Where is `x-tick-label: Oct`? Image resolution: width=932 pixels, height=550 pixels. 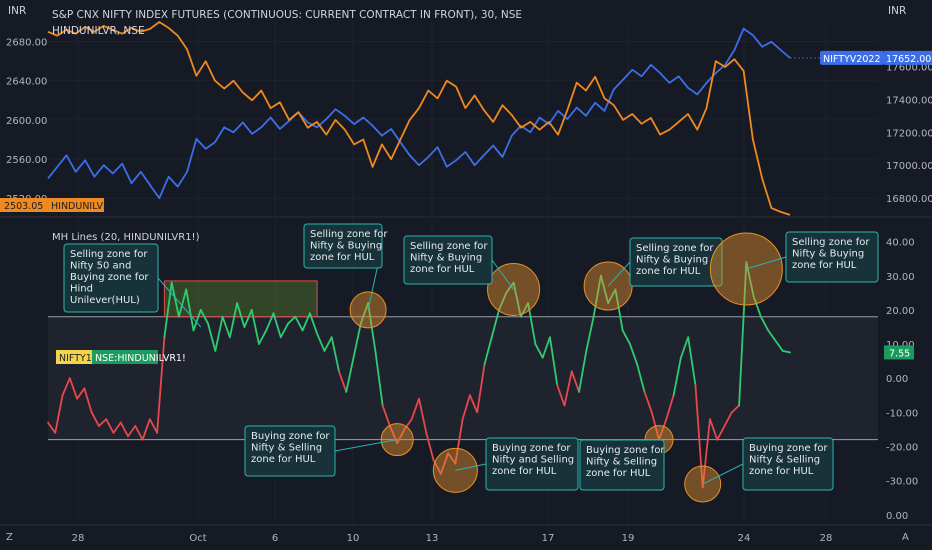
x-tick-label: Oct is located at coordinates (197, 538).